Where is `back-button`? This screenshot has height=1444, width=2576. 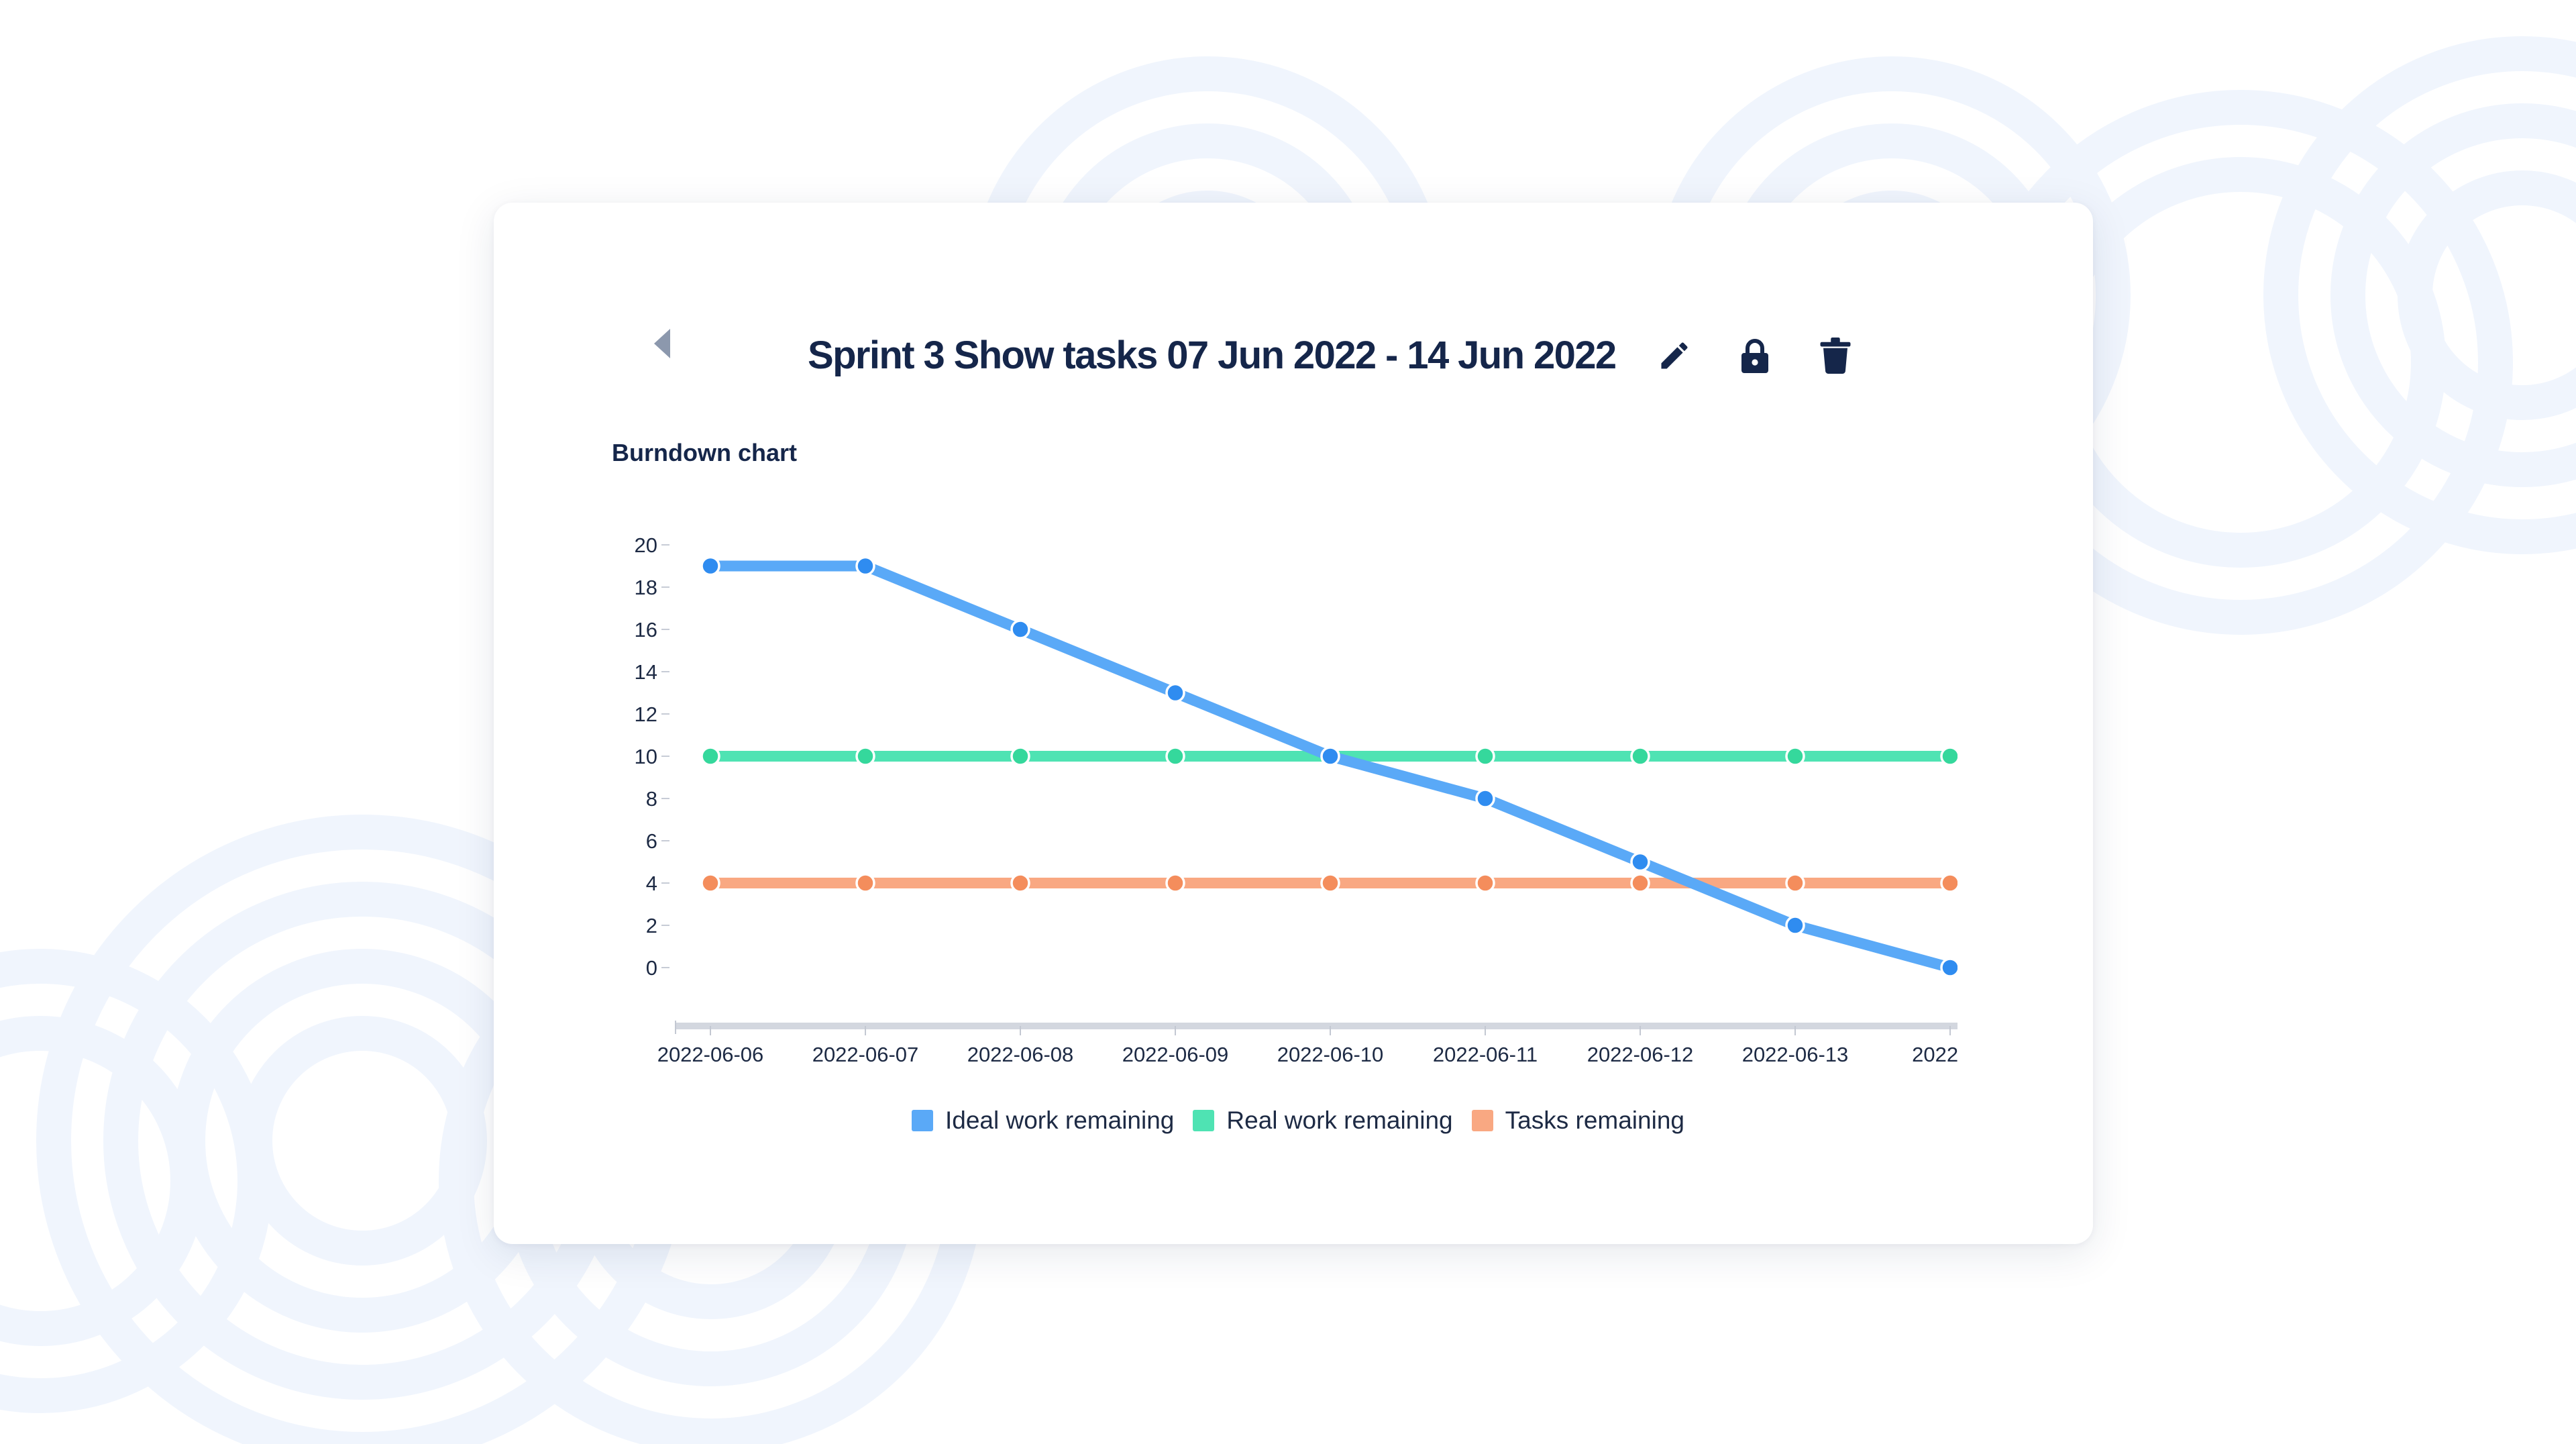
back-button is located at coordinates (662, 343).